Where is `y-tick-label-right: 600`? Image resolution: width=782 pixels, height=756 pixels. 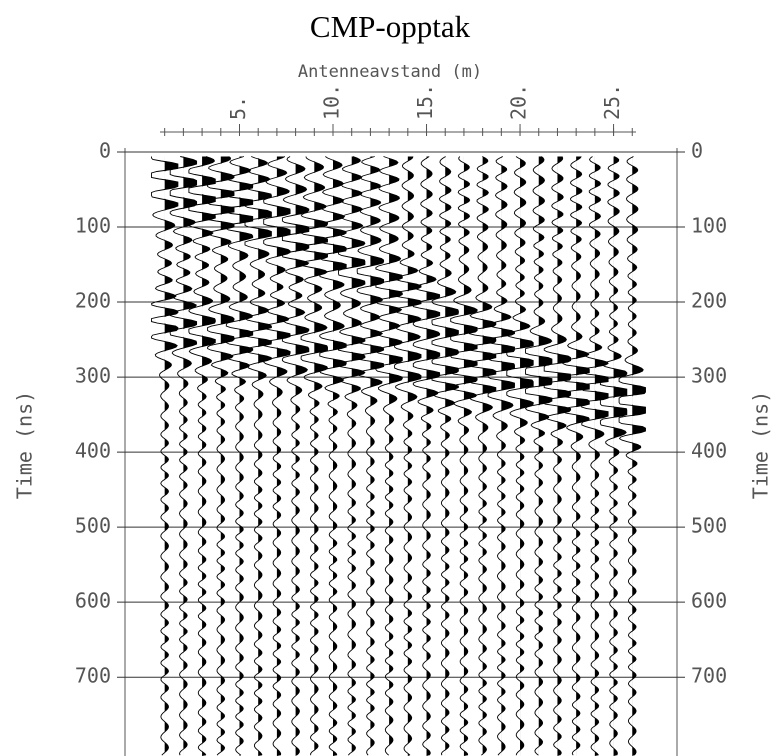 y-tick-label-right: 600 is located at coordinates (709, 601).